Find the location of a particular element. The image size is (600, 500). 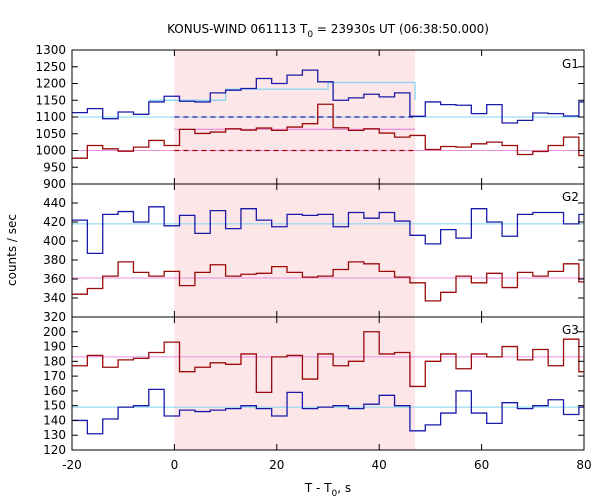

g2-ytick-label-340: 340 is located at coordinates (54, 298).